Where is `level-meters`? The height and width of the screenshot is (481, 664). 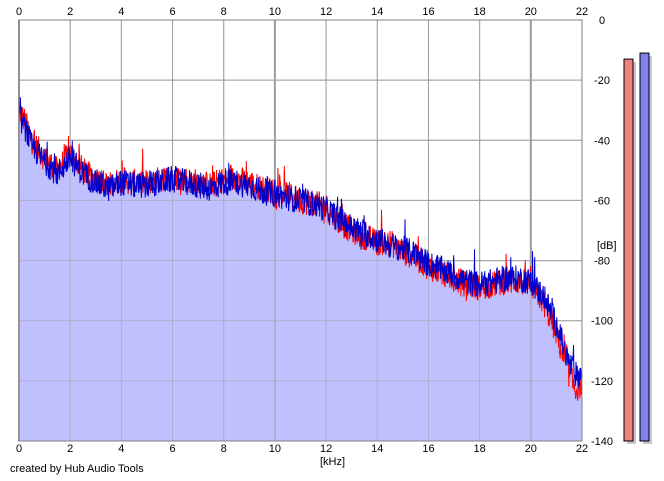 level-meters is located at coordinates (637, 248).